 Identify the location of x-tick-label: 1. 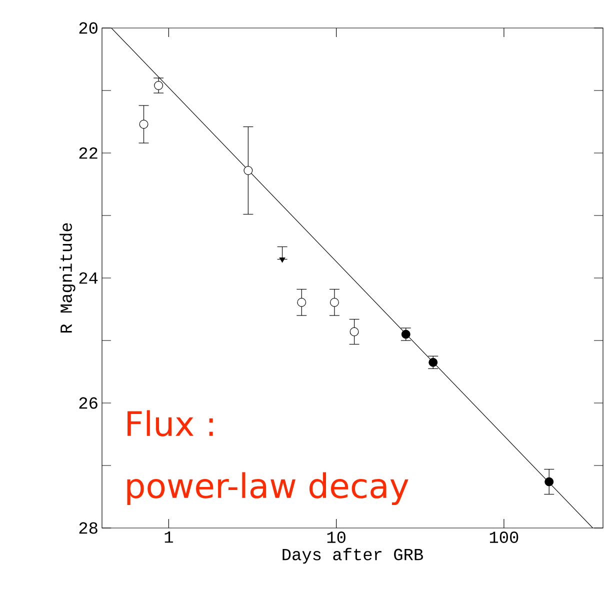
(168, 537).